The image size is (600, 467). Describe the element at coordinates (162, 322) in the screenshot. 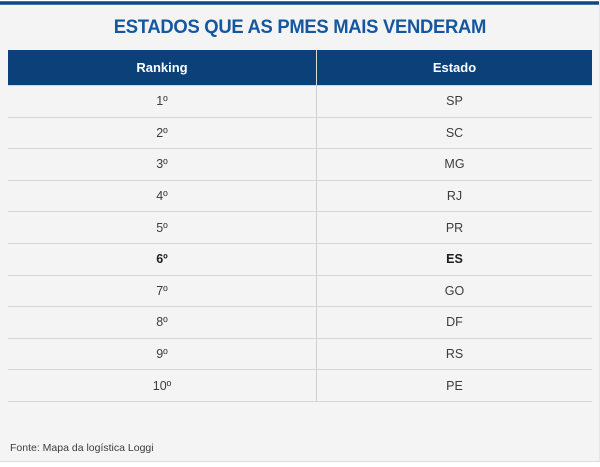

I see `cell-ranking: 8º` at that location.